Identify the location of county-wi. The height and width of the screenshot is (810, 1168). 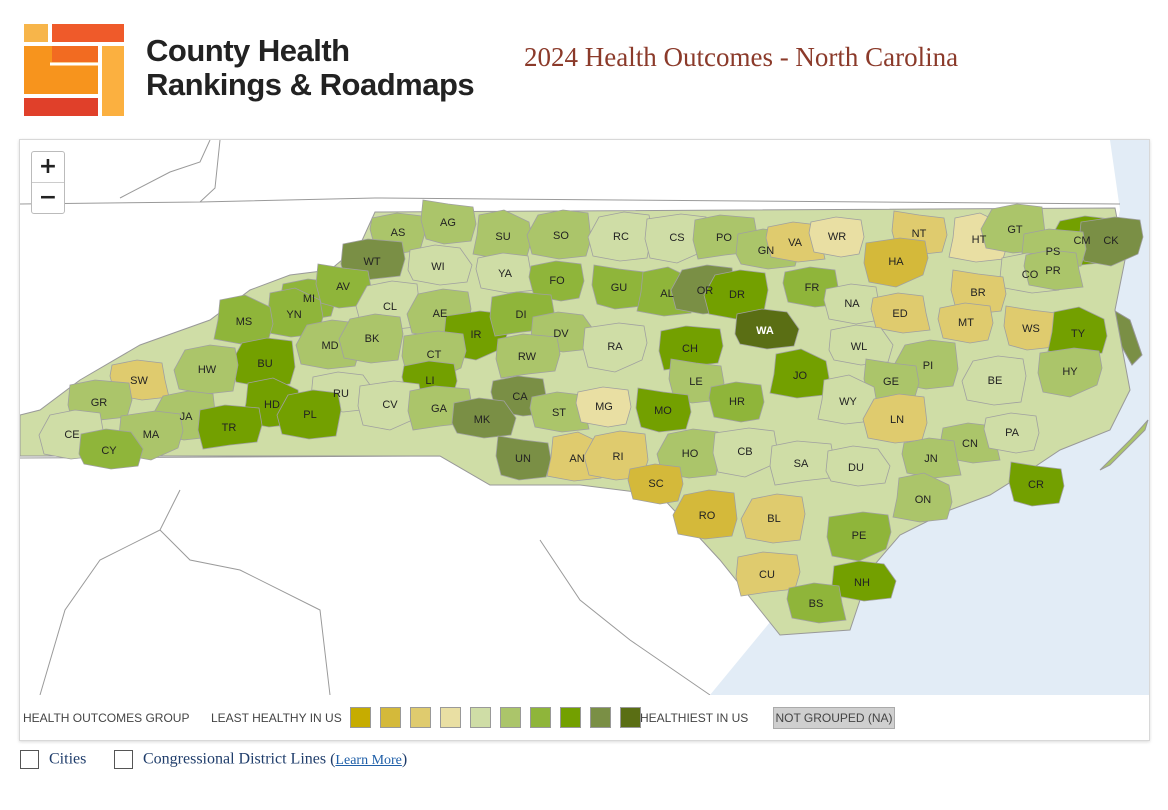
(440, 265).